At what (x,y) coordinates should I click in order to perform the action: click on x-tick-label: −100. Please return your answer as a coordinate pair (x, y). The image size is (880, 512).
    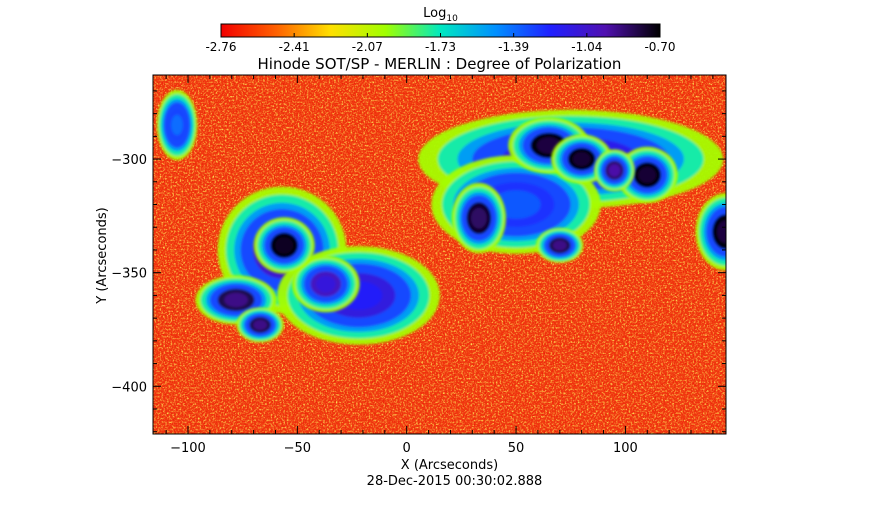
    Looking at the image, I should click on (188, 448).